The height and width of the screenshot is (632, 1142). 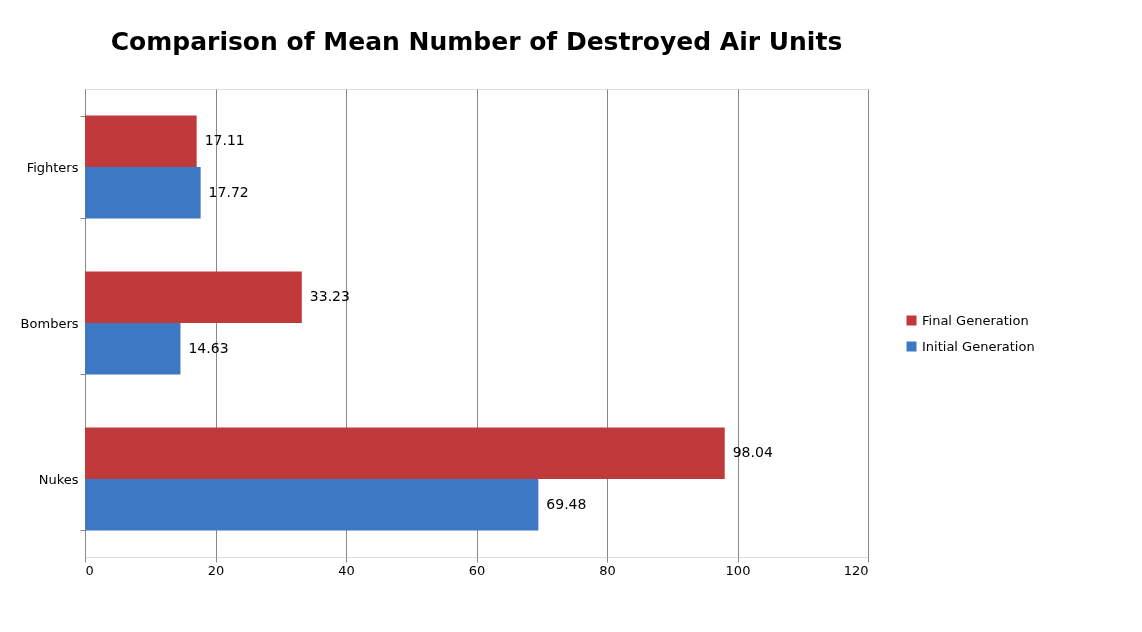 I want to click on x-tick-label: 120, so click(x=856, y=570).